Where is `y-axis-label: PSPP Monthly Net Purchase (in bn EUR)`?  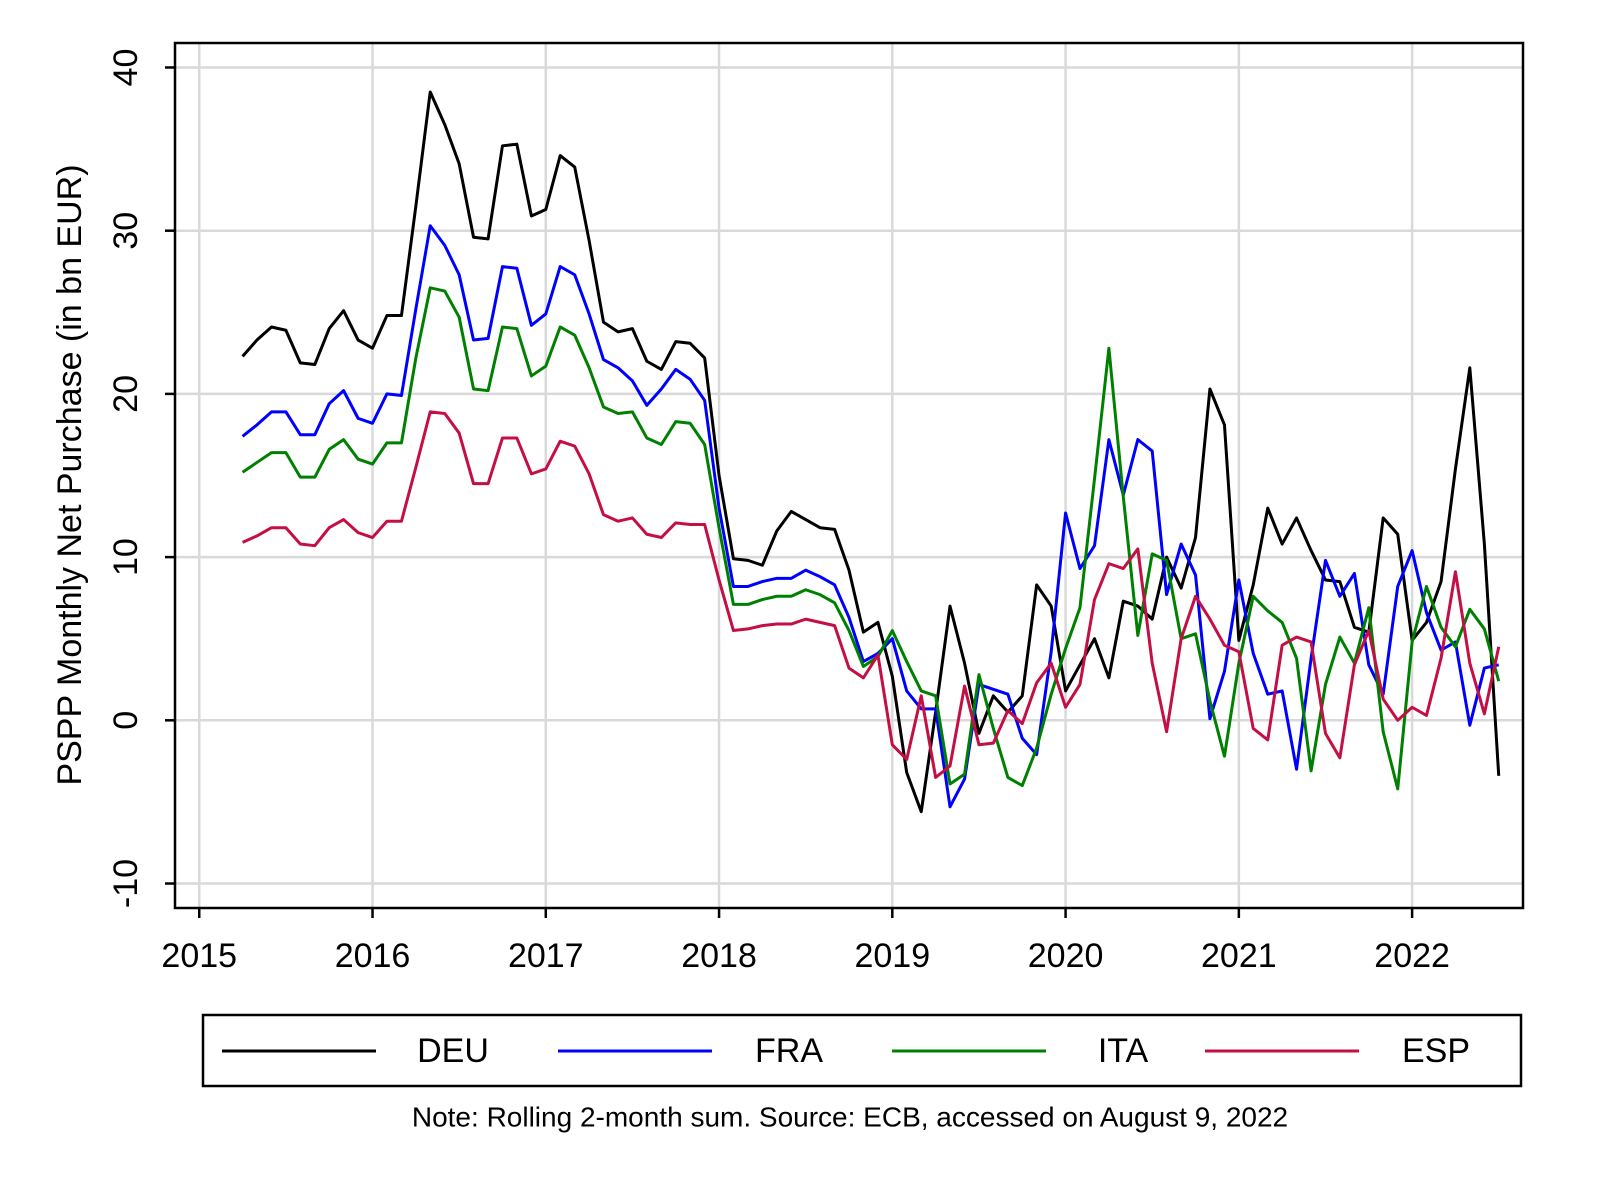 y-axis-label: PSPP Monthly Net Purchase (in bn EUR) is located at coordinates (70, 474).